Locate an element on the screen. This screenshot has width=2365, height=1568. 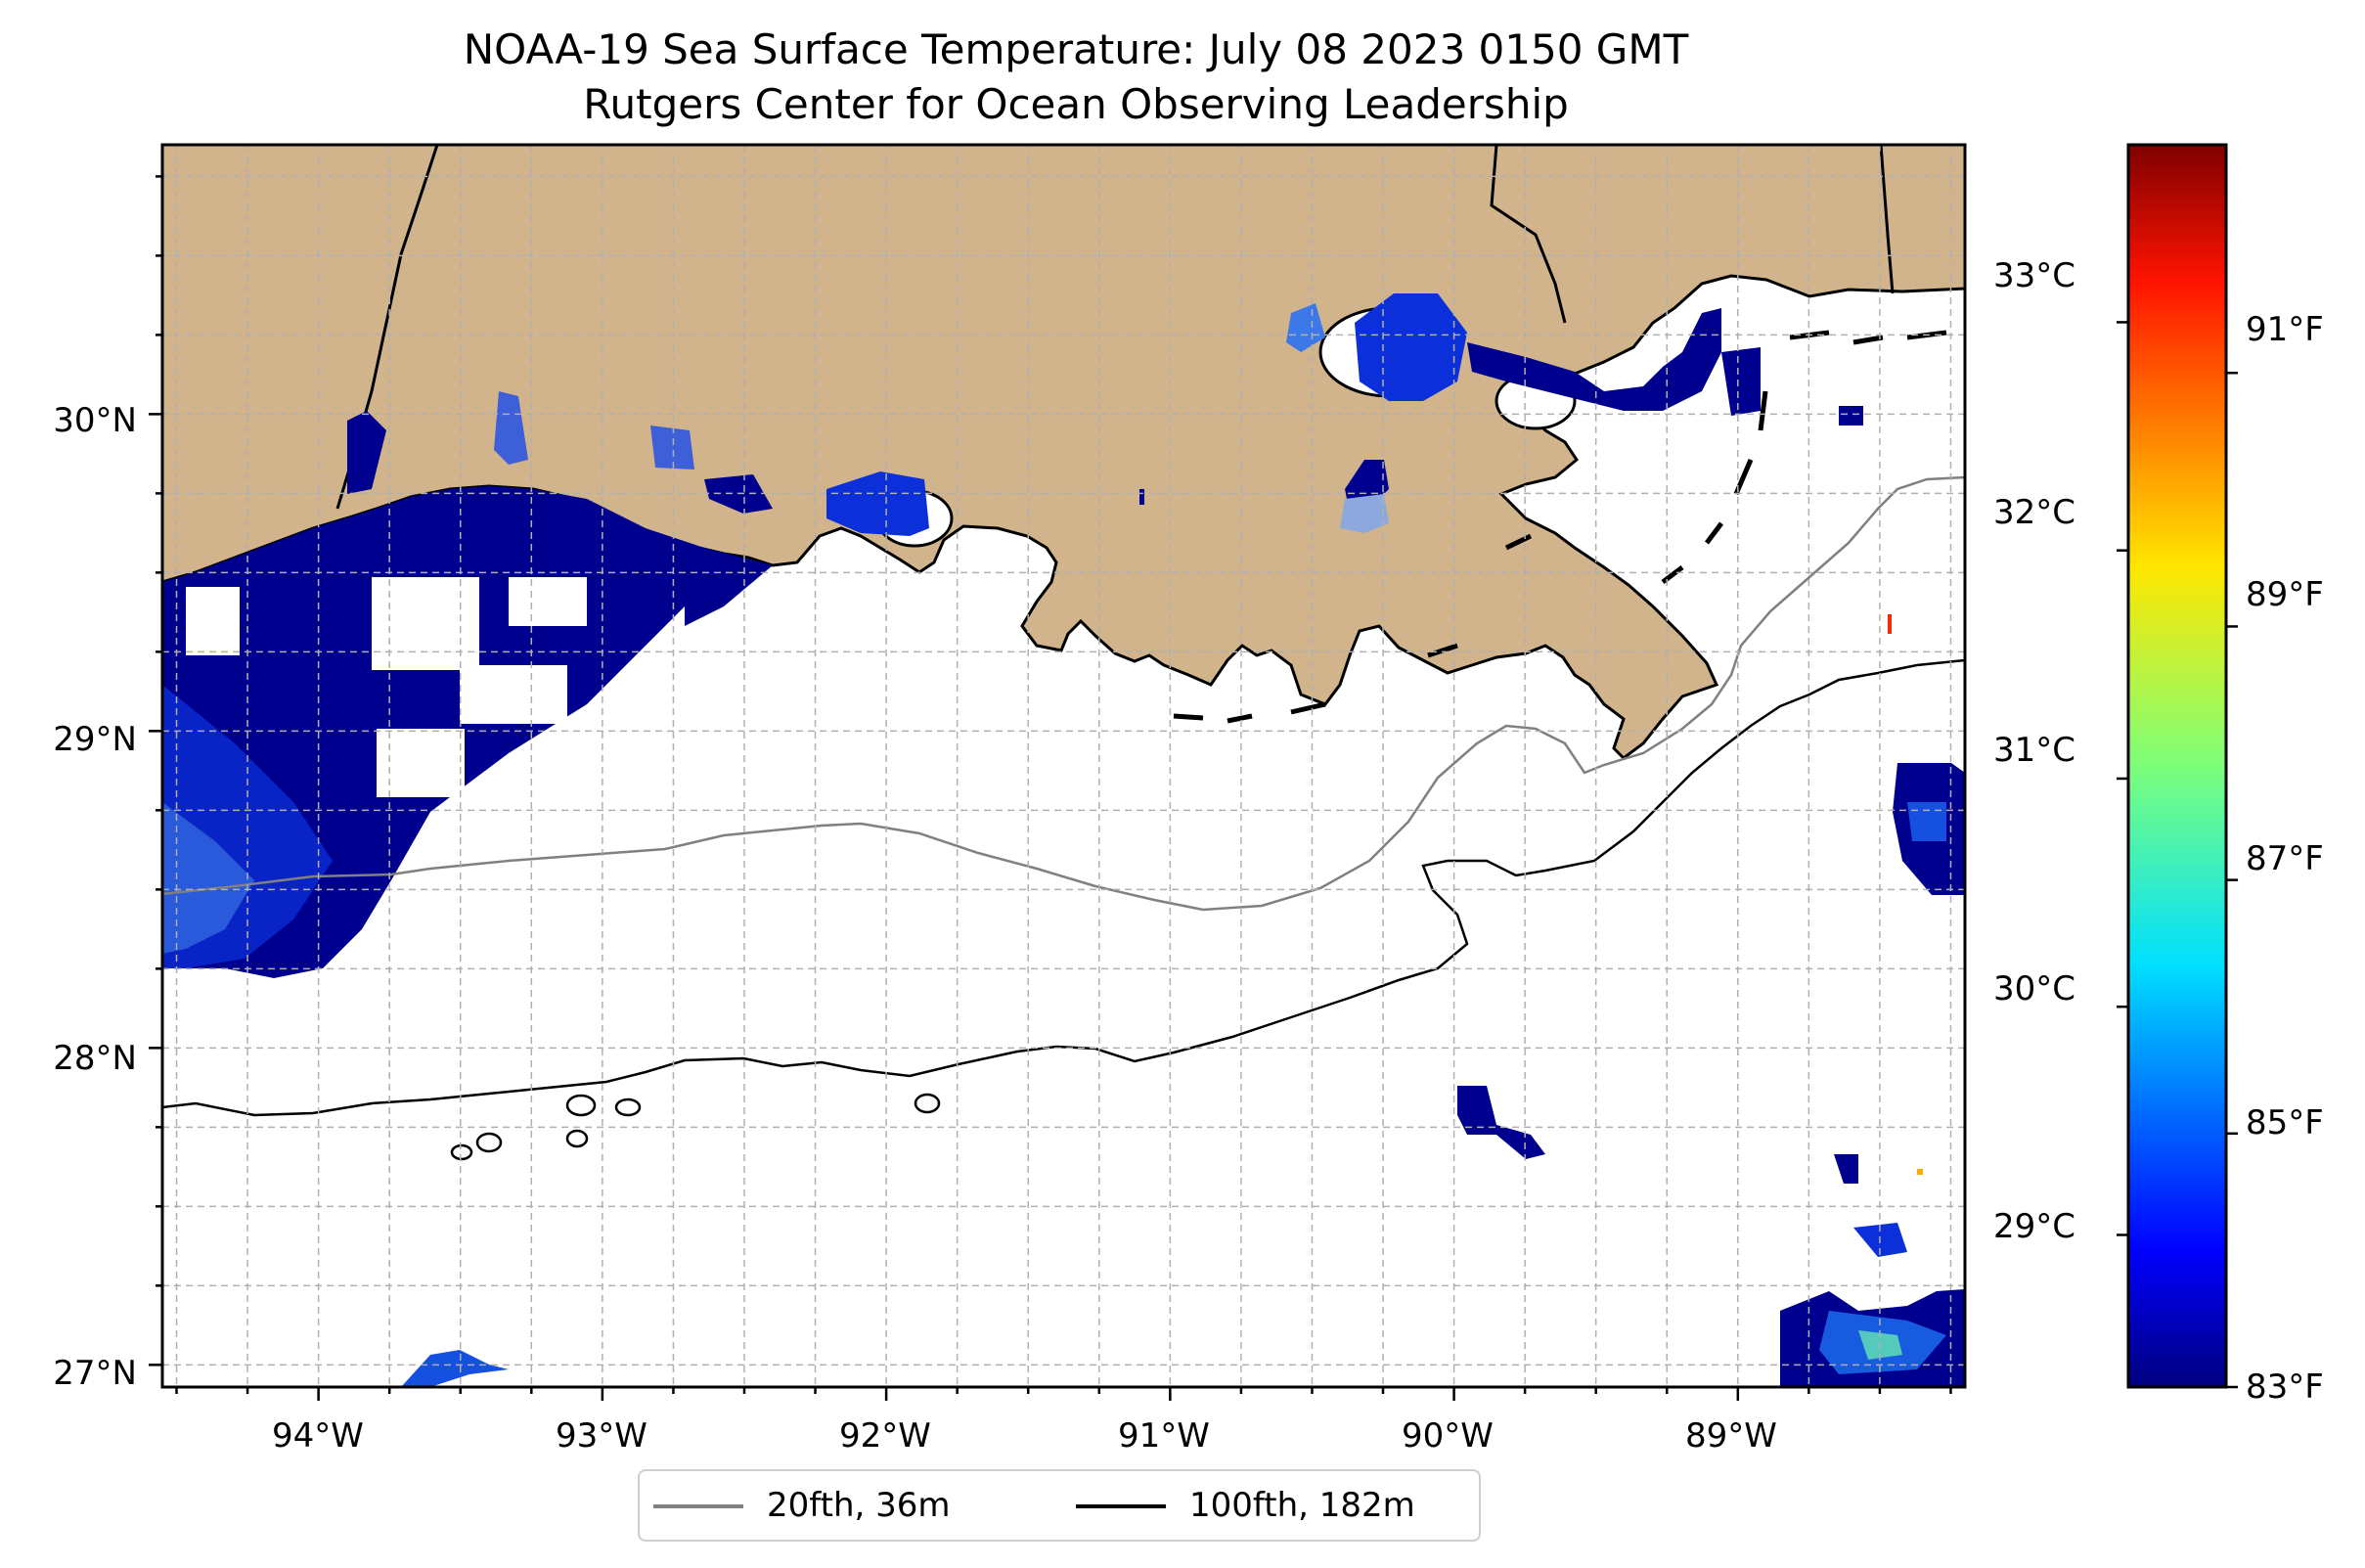
lat-label-27: 27°N is located at coordinates (95, 1373).